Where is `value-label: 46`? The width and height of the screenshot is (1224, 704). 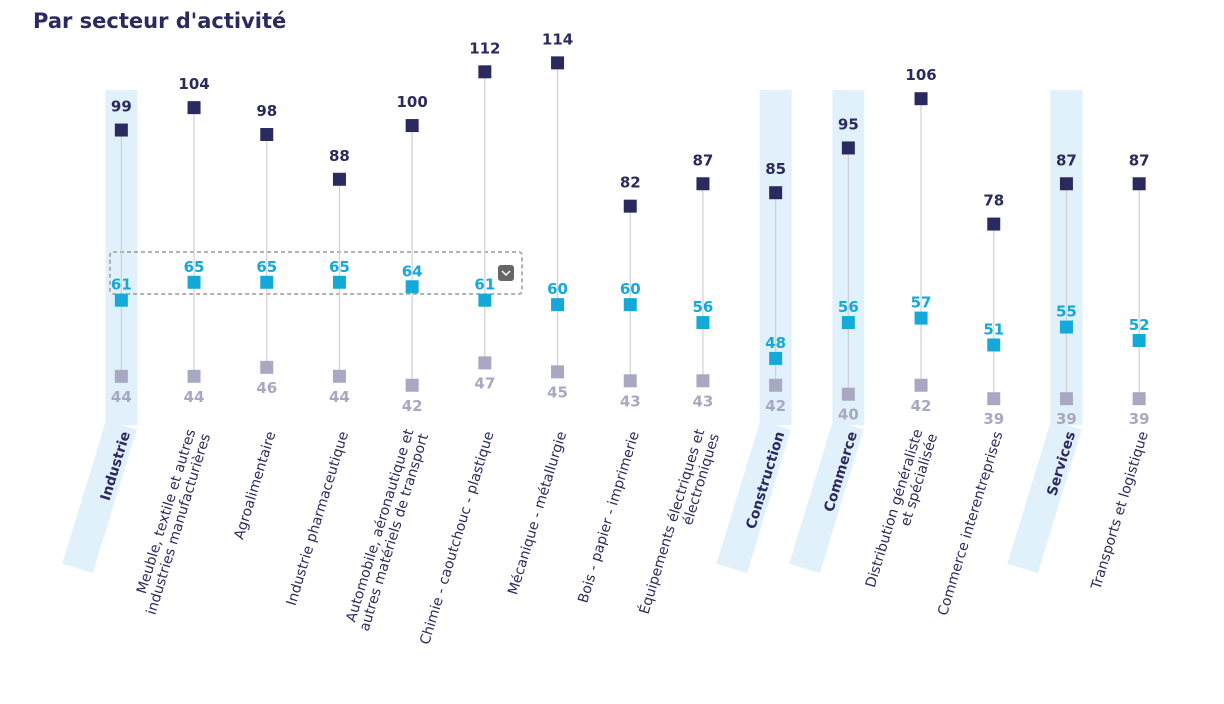 value-label: 46 is located at coordinates (266, 388).